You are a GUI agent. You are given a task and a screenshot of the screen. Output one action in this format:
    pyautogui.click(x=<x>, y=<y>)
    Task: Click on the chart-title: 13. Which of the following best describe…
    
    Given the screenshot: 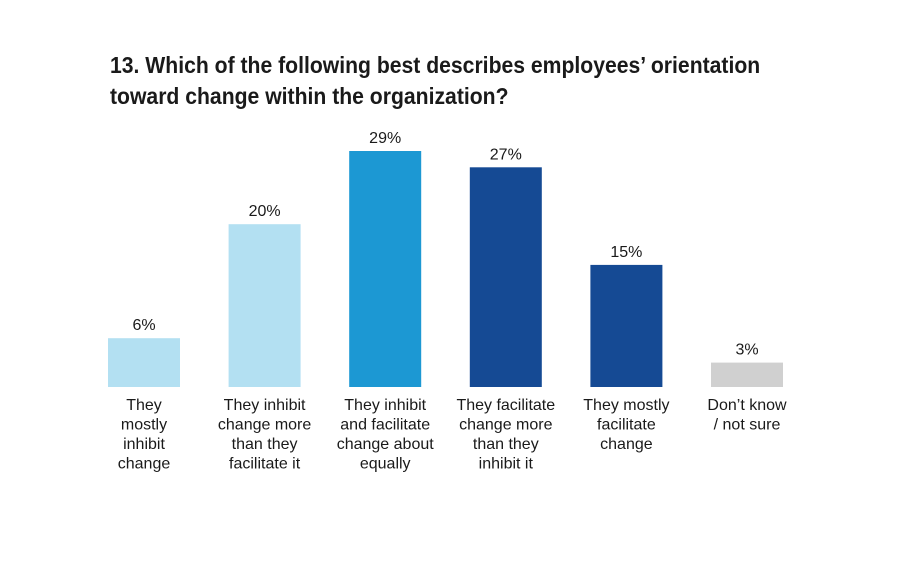 What is the action you would take?
    pyautogui.click(x=459, y=81)
    